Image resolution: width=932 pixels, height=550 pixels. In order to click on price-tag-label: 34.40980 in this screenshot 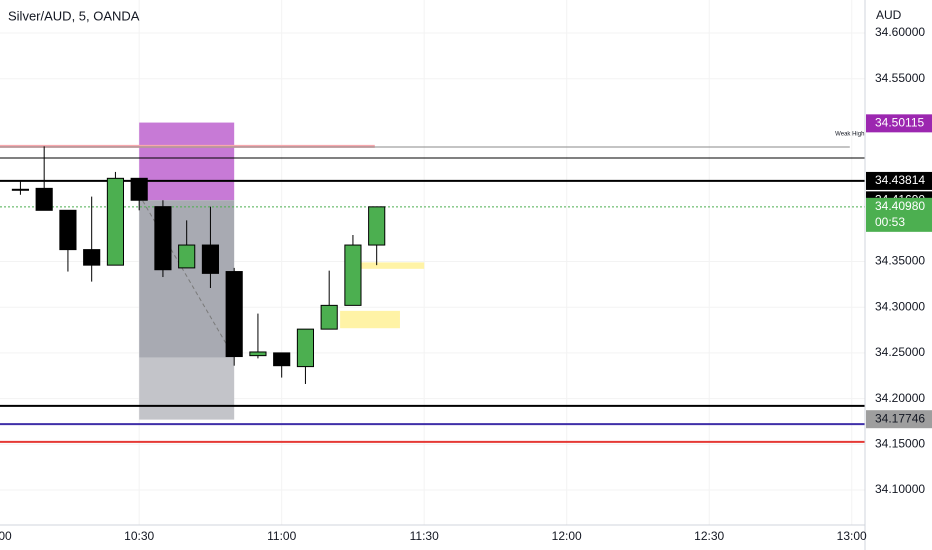, I will do `click(900, 206)`.